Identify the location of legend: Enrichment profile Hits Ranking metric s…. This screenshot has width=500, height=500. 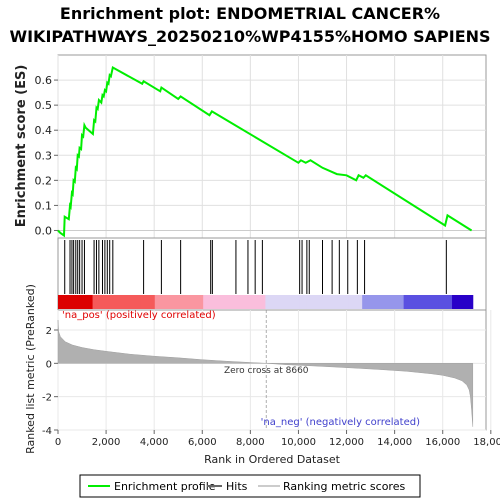
(250, 486).